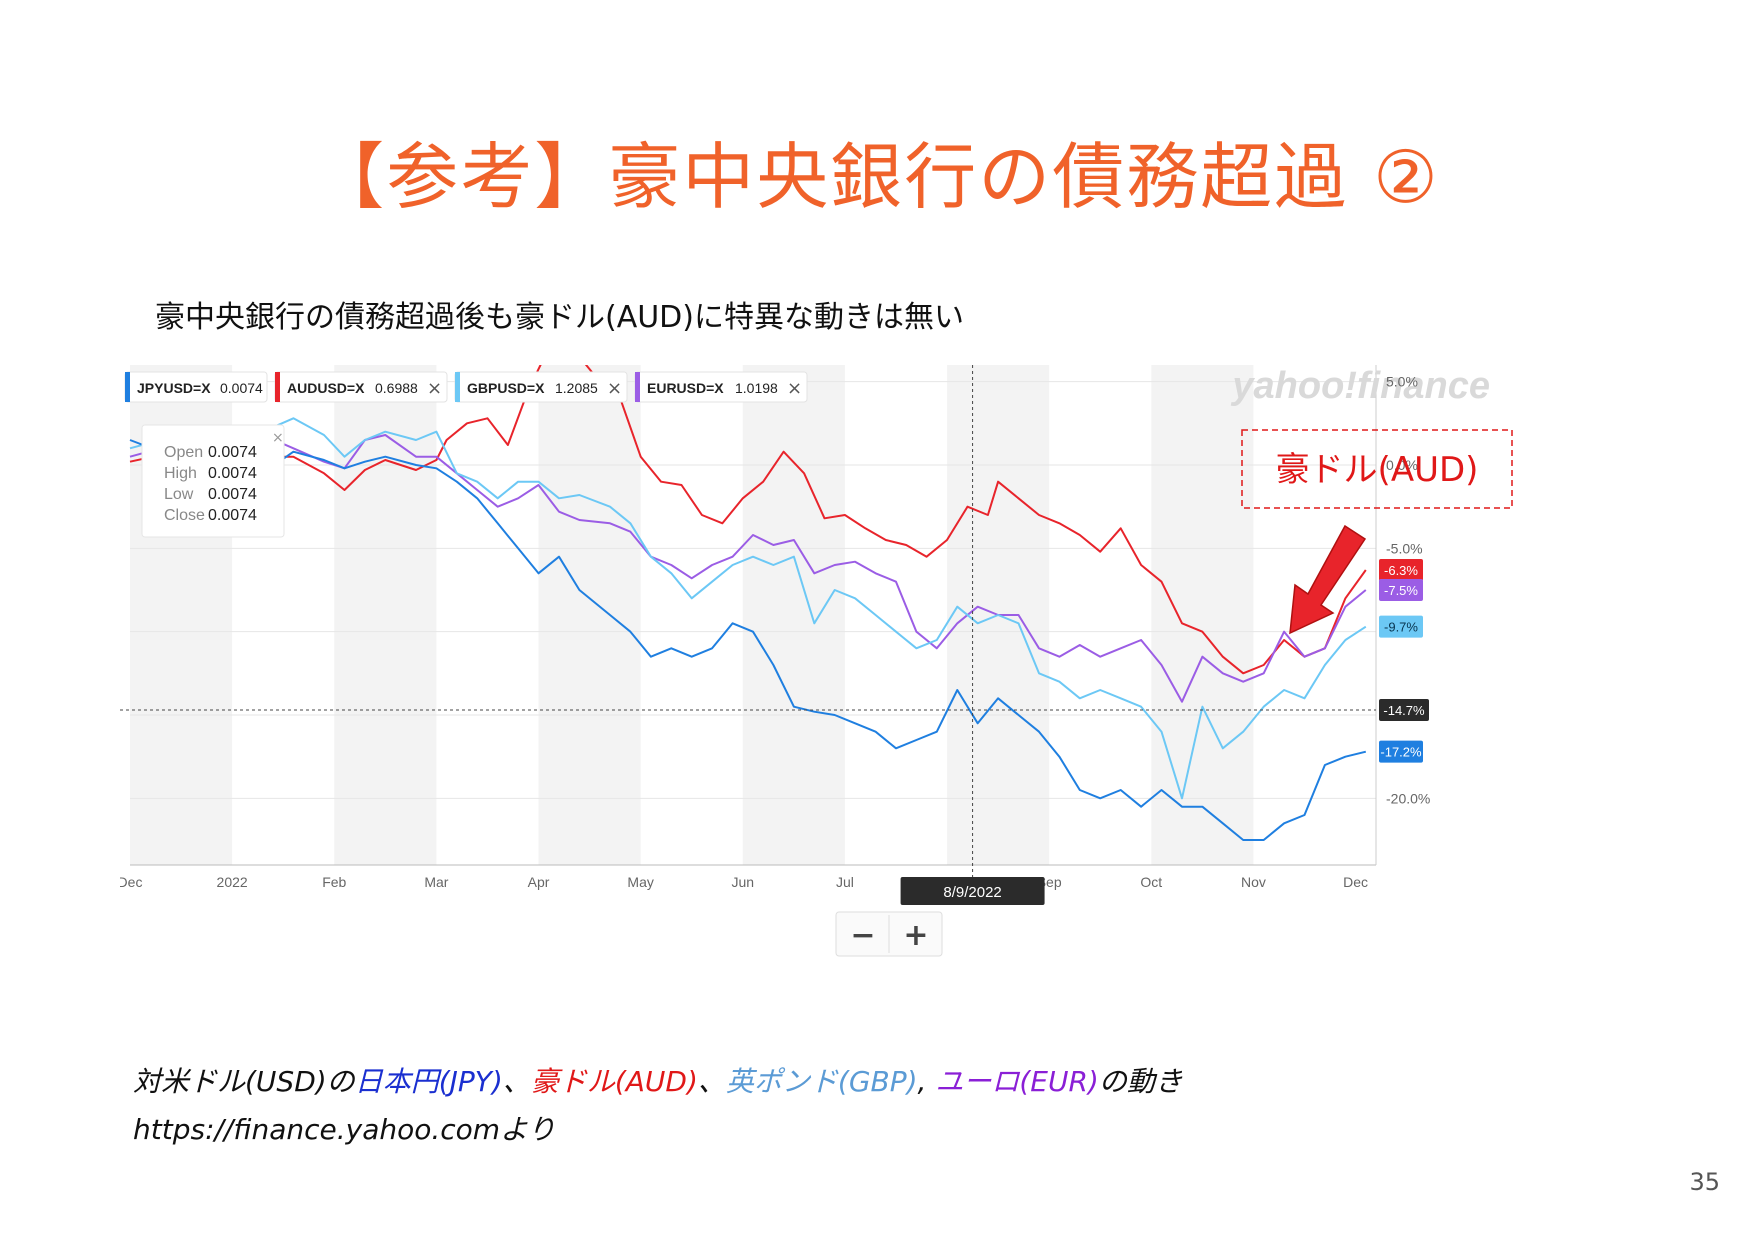 Image resolution: width=1752 pixels, height=1240 pixels. Describe the element at coordinates (711, 1081) in the screenshot. I see `footnote-sep2: 、` at that location.